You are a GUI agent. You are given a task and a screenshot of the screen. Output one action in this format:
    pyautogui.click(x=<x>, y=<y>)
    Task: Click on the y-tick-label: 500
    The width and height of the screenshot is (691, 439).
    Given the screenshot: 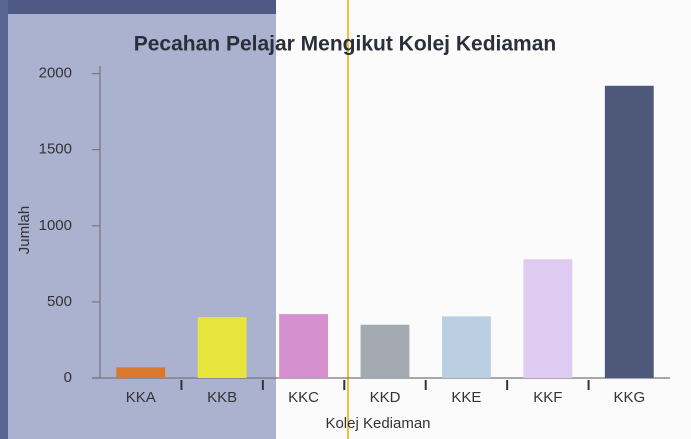 What is the action you would take?
    pyautogui.click(x=59, y=301)
    